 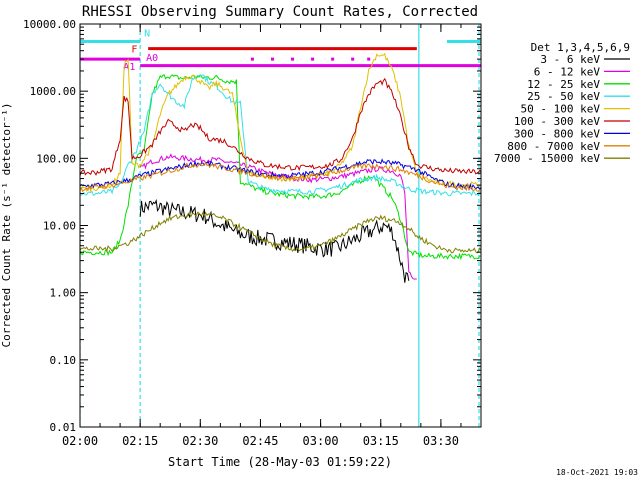 What do you see at coordinates (553, 146) in the screenshot?
I see `legend-label-7: 800 - 7000 keV` at bounding box center [553, 146].